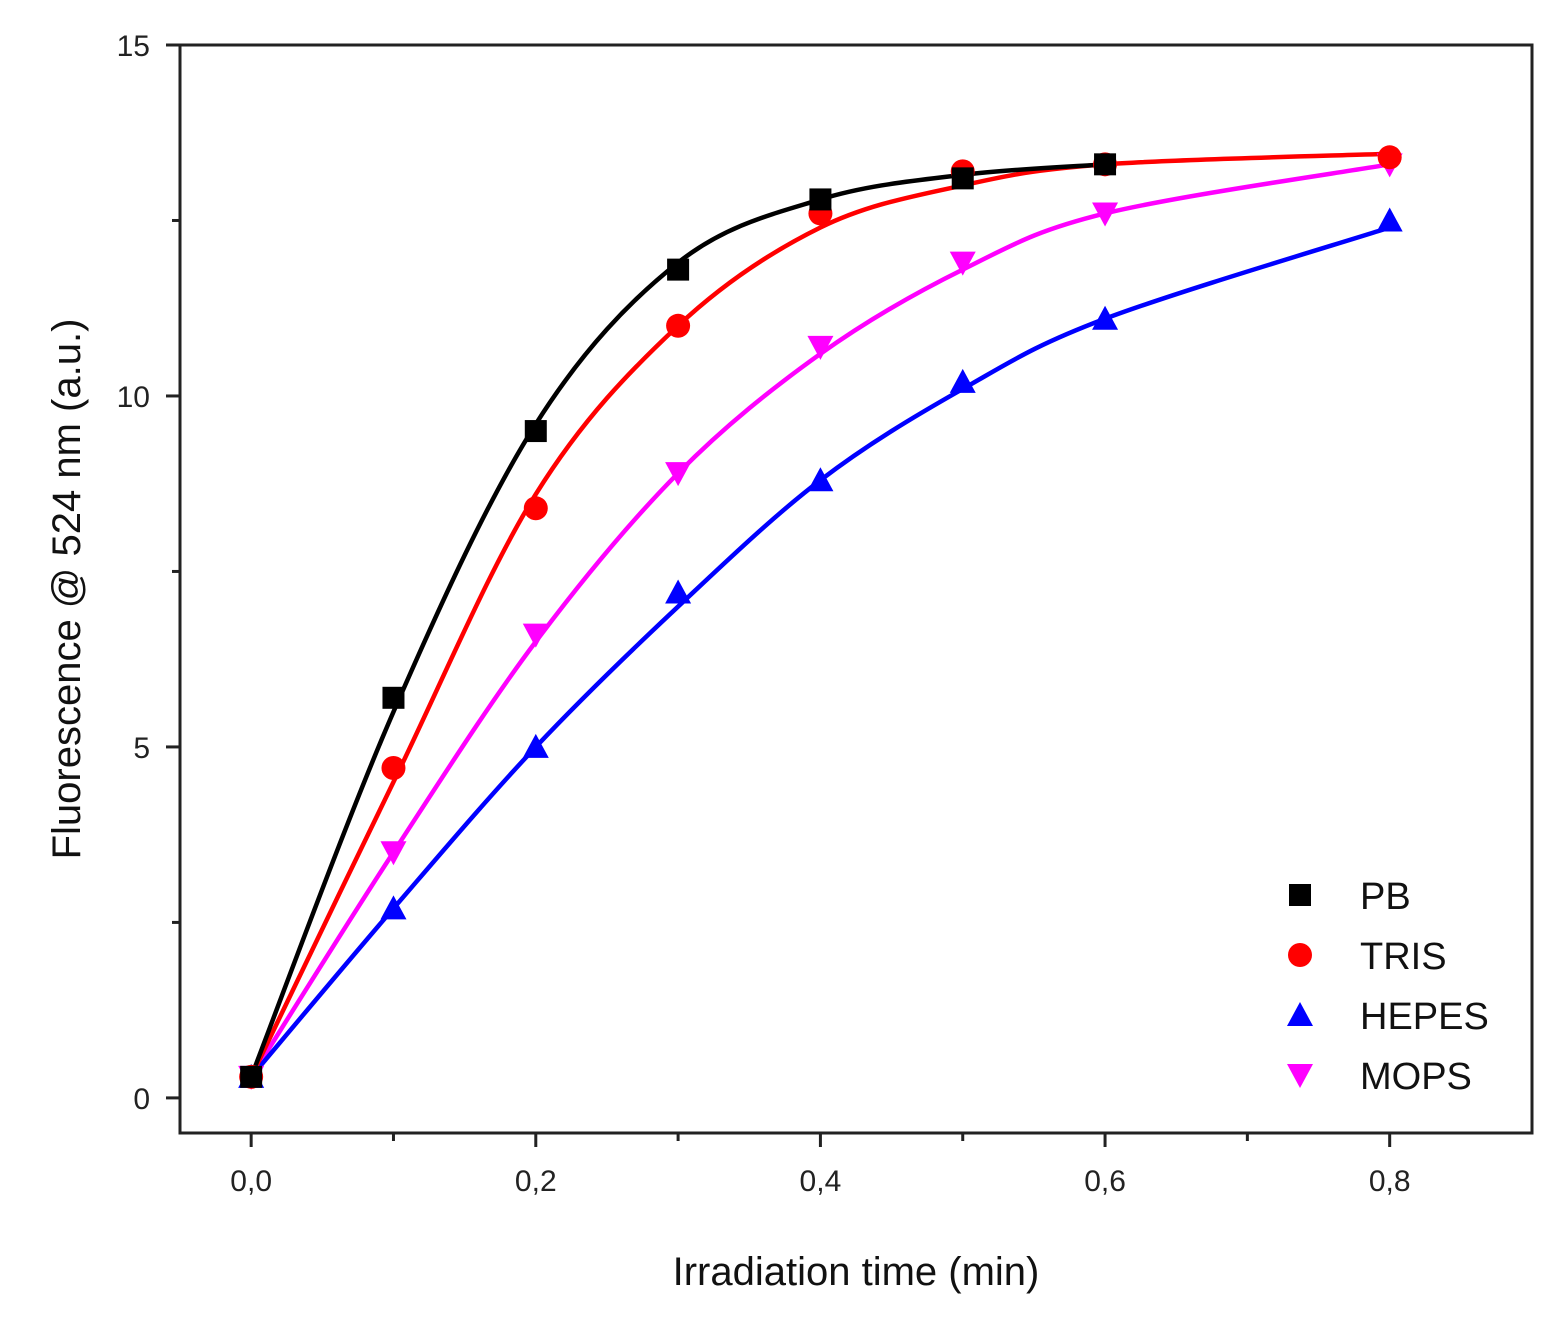 This screenshot has height=1321, width=1563. What do you see at coordinates (141, 1099) in the screenshot?
I see `y-tick-label: 0` at bounding box center [141, 1099].